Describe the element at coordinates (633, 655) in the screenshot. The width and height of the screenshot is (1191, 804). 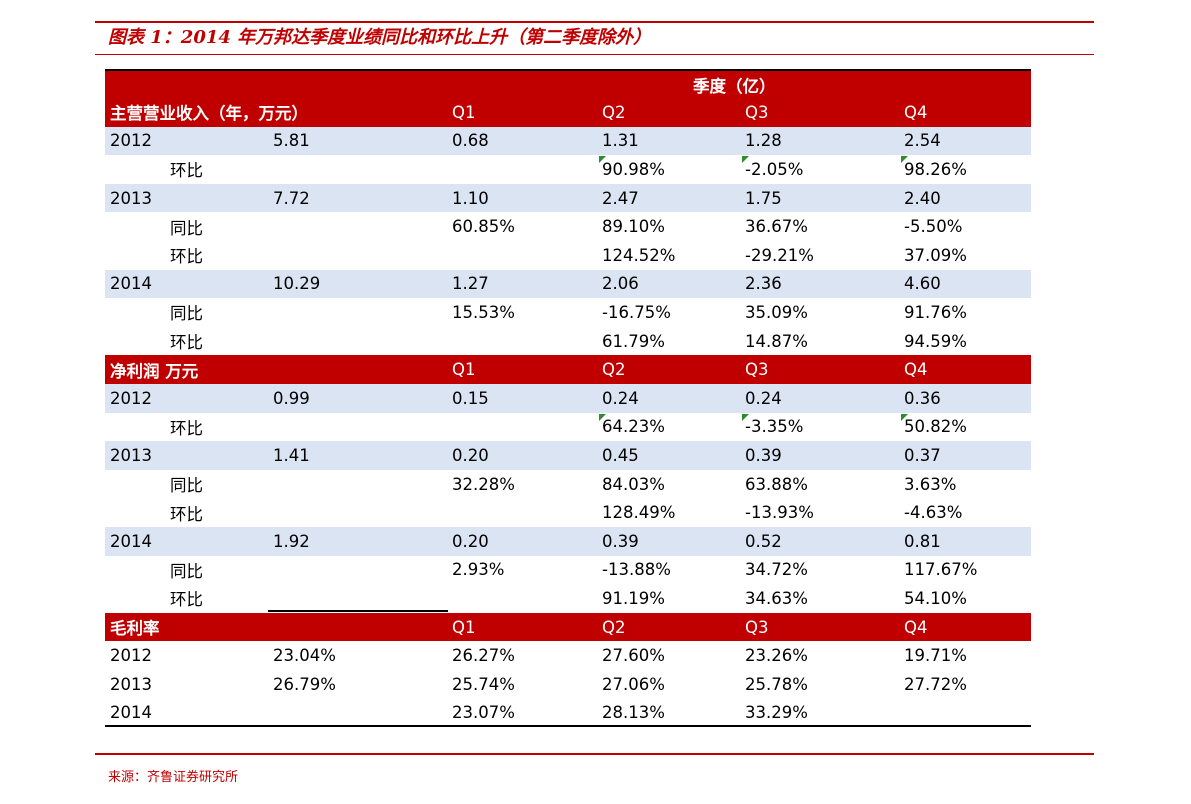
I see `quarter-value-cell: 27.60%` at that location.